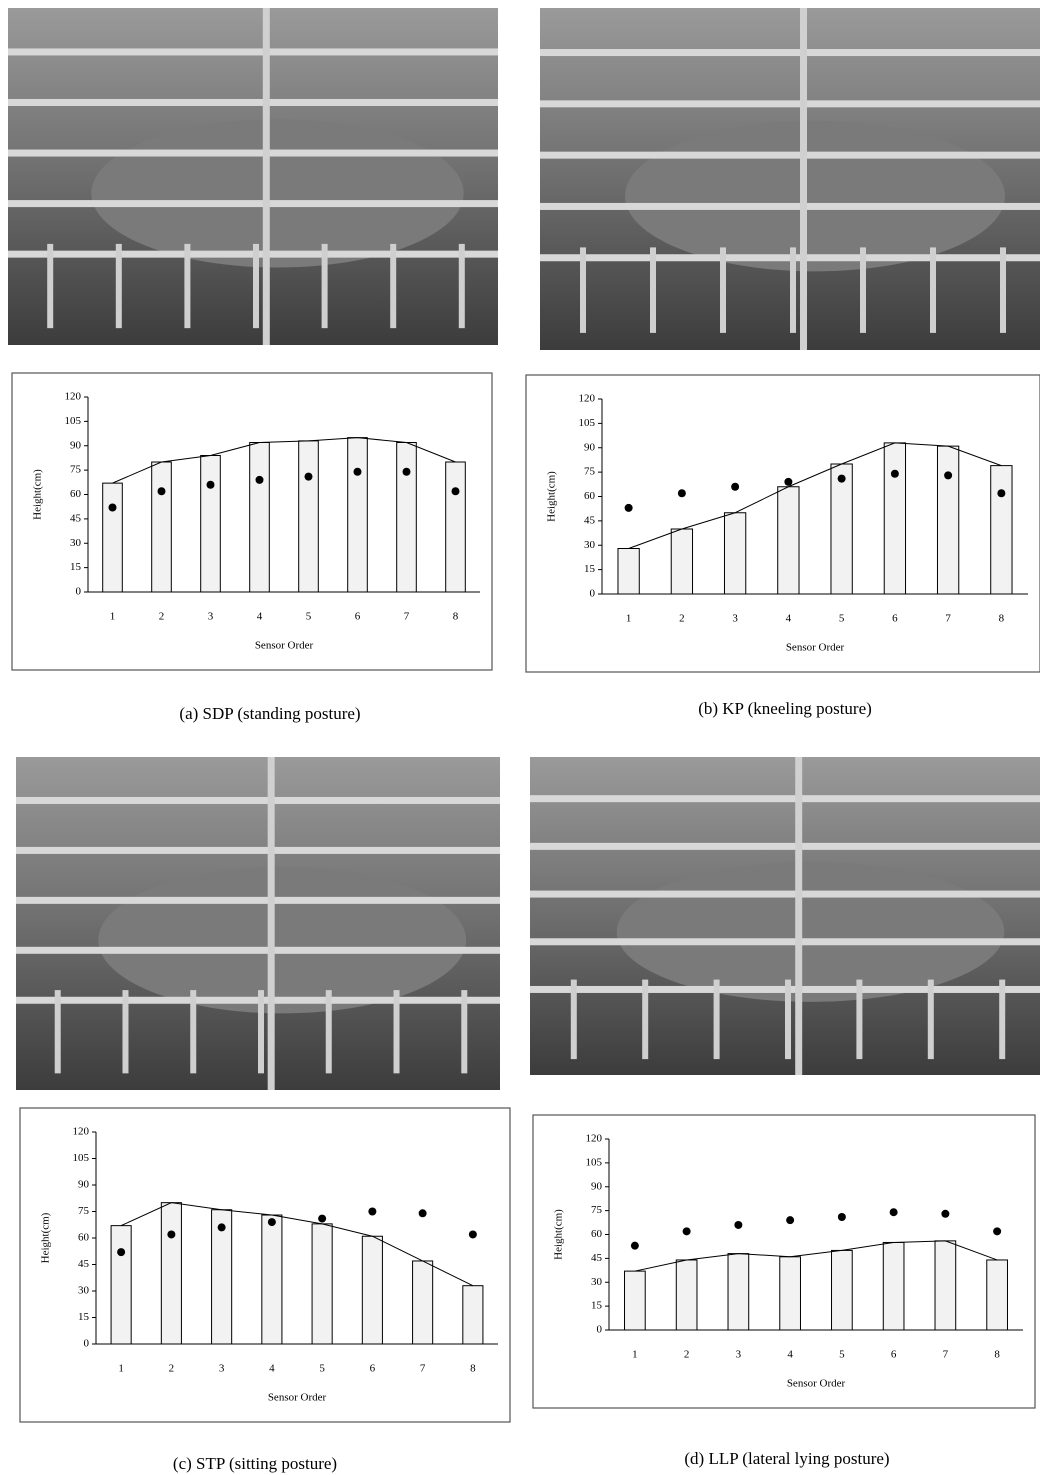 The image size is (1040, 1475). I want to click on caption: (c) STP (sitting posture), so click(255, 1463).